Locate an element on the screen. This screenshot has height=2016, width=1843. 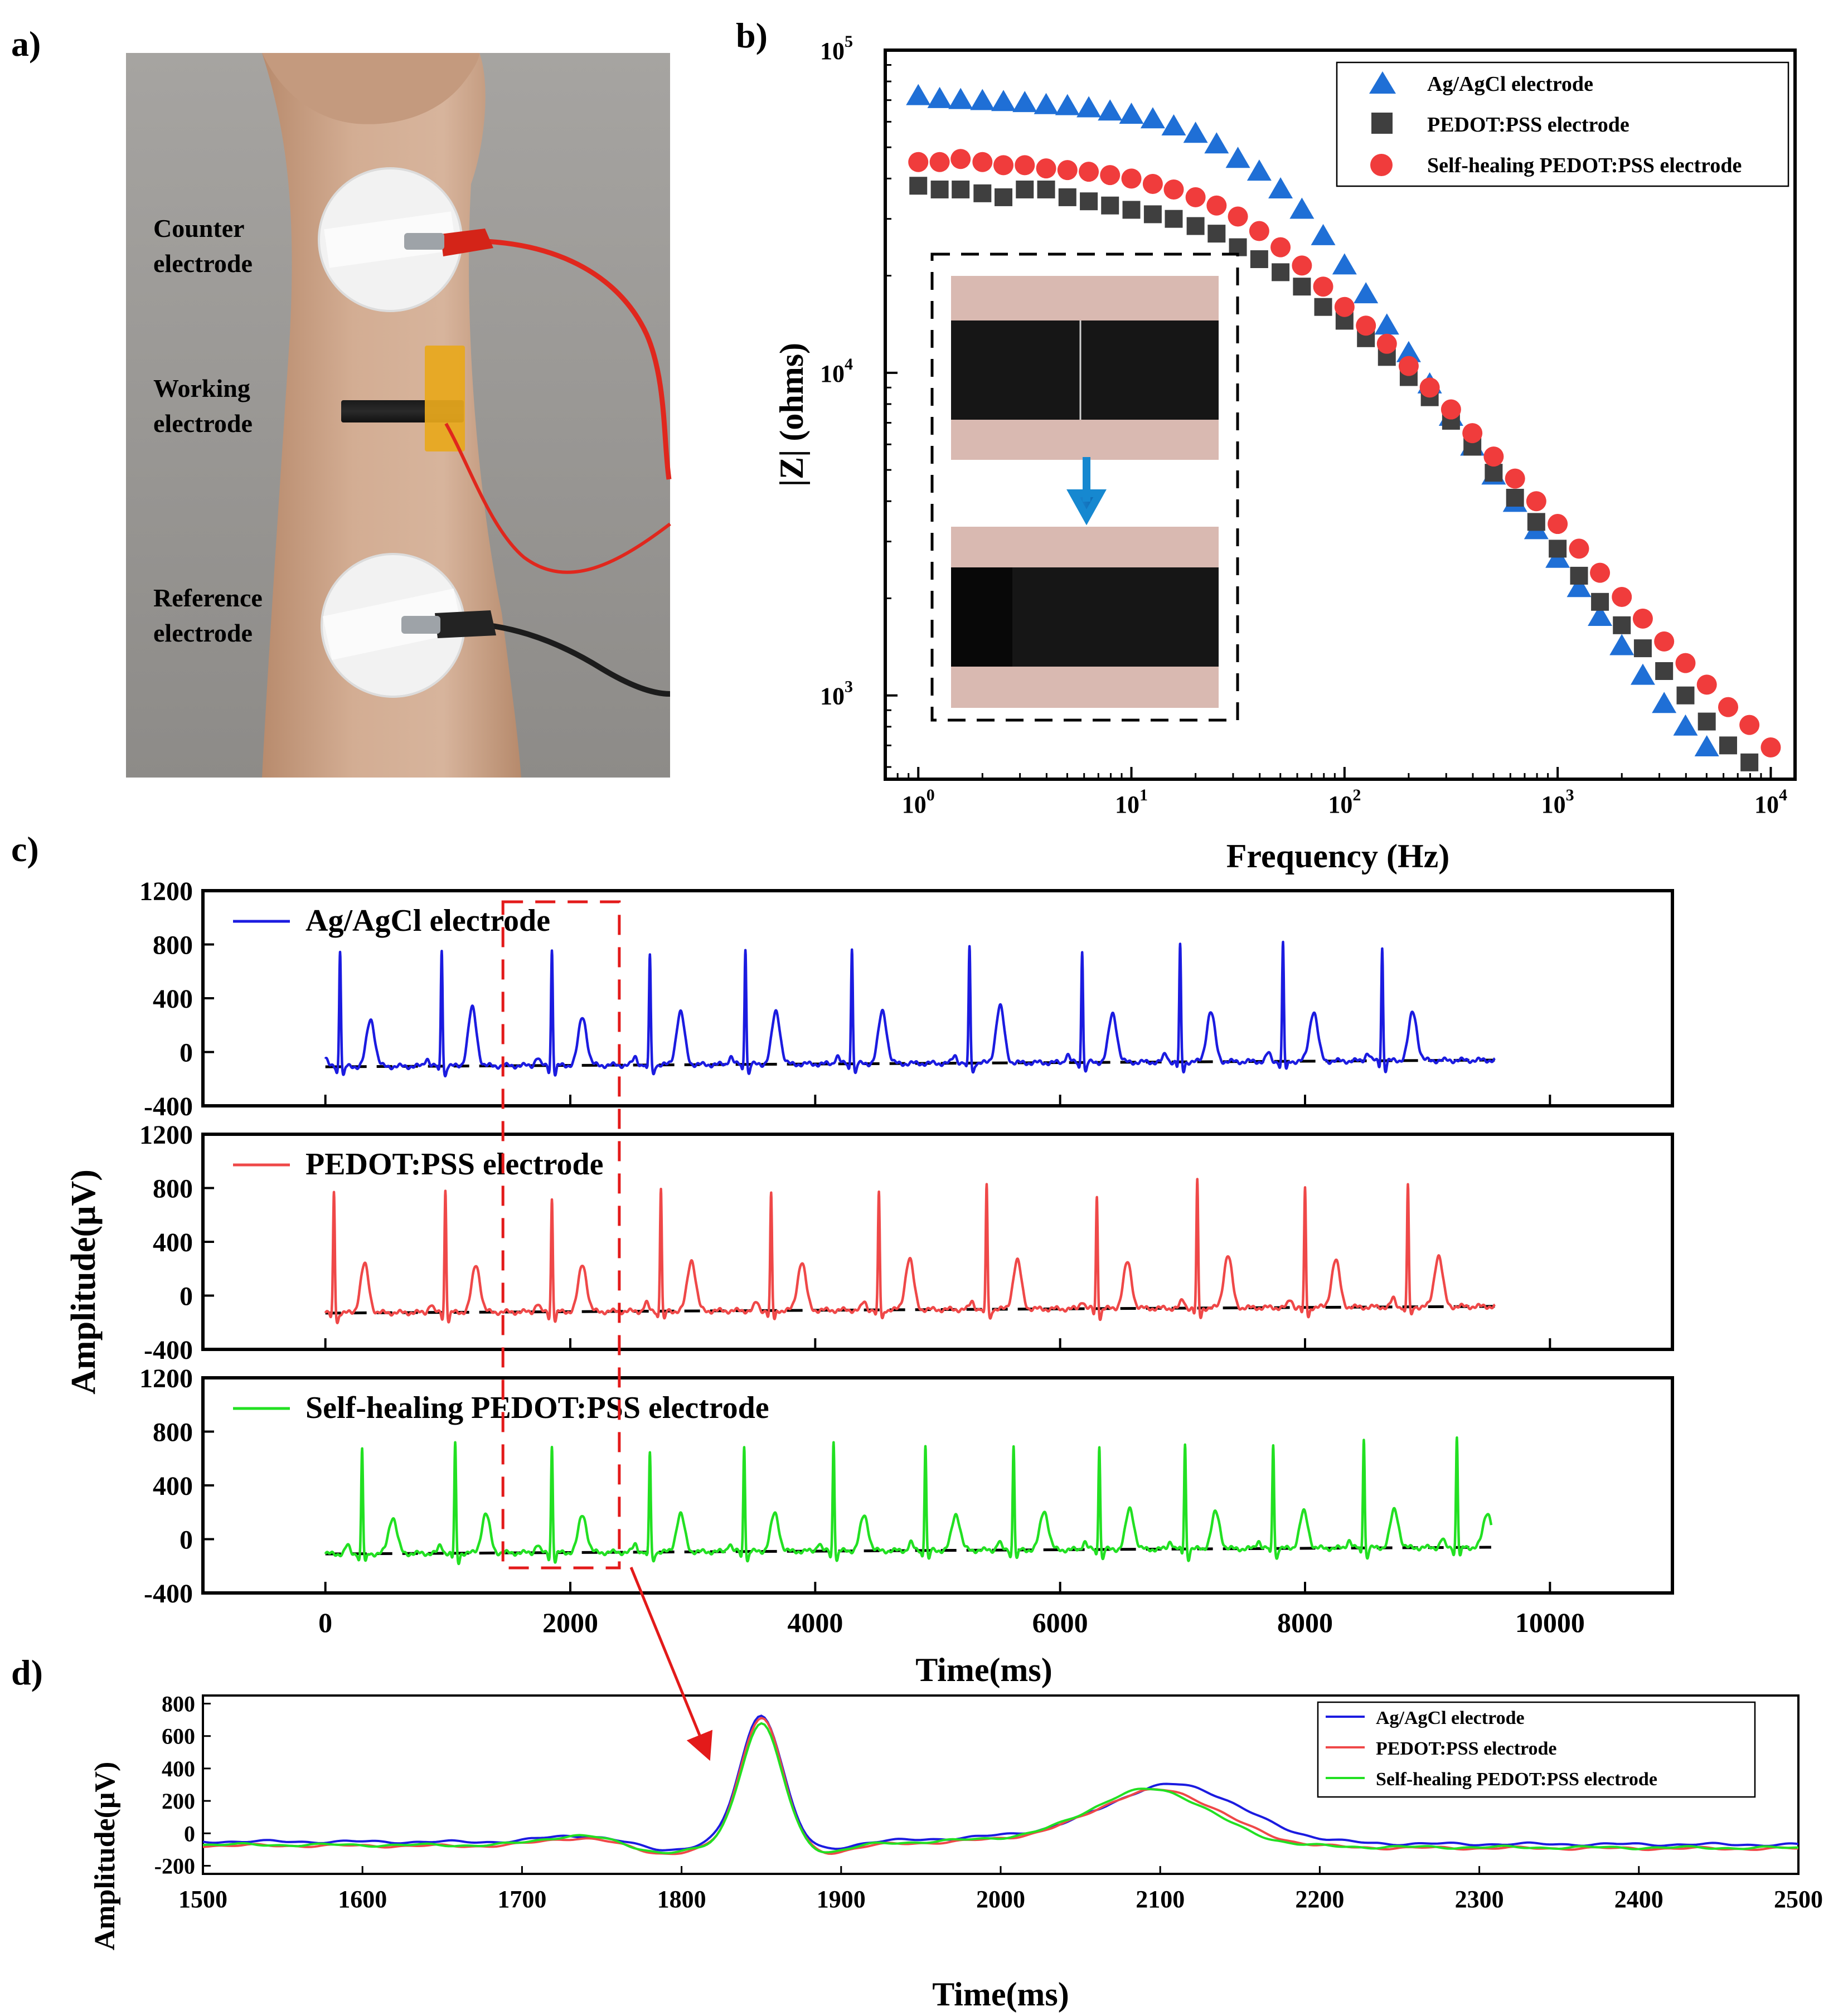
d-xtick-10: 2500 is located at coordinates (1799, 1899).